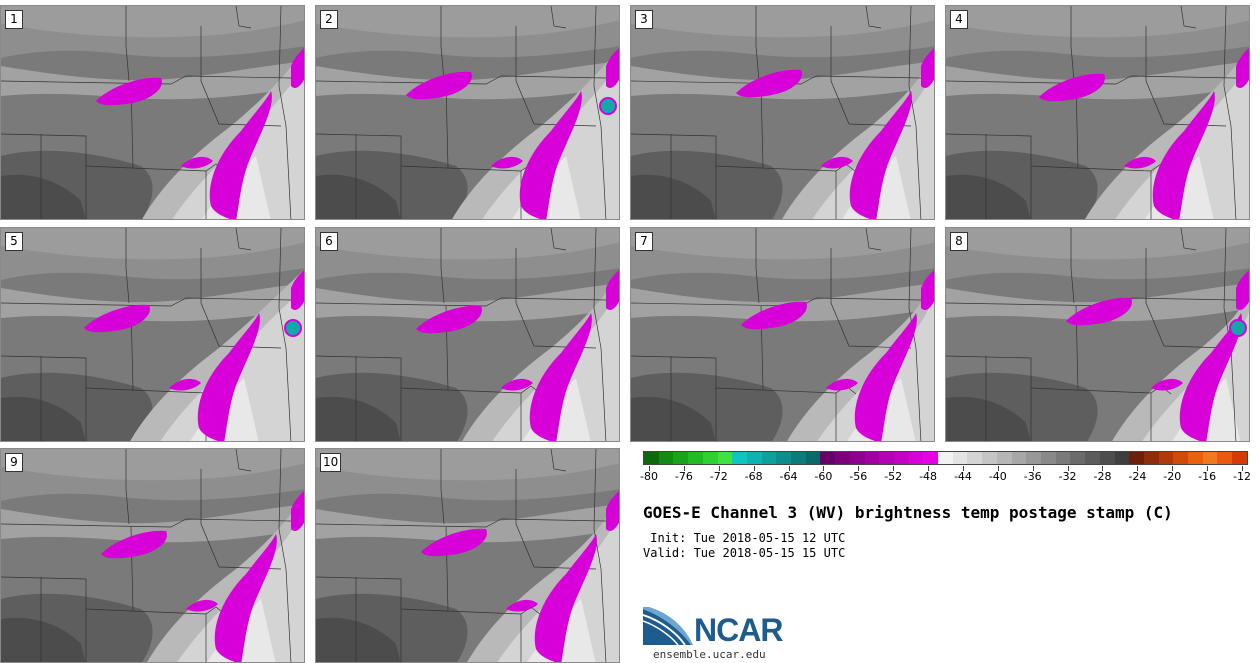  I want to click on colorbar-tick-label: -80, so click(649, 476).